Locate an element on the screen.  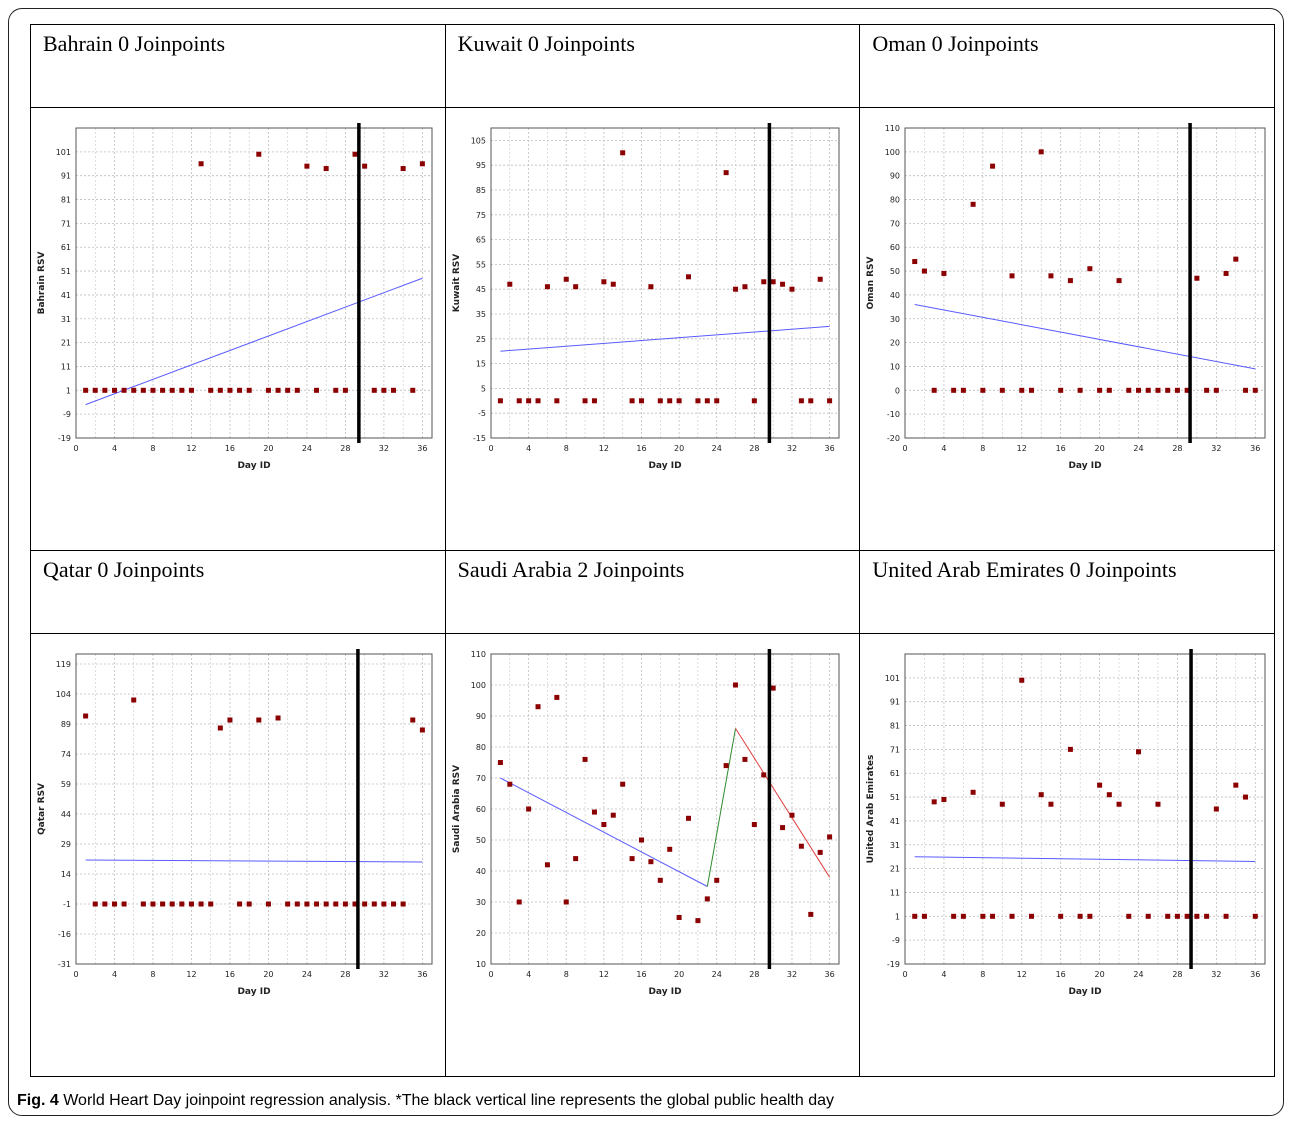
x-tick-label: 36 is located at coordinates (829, 448).